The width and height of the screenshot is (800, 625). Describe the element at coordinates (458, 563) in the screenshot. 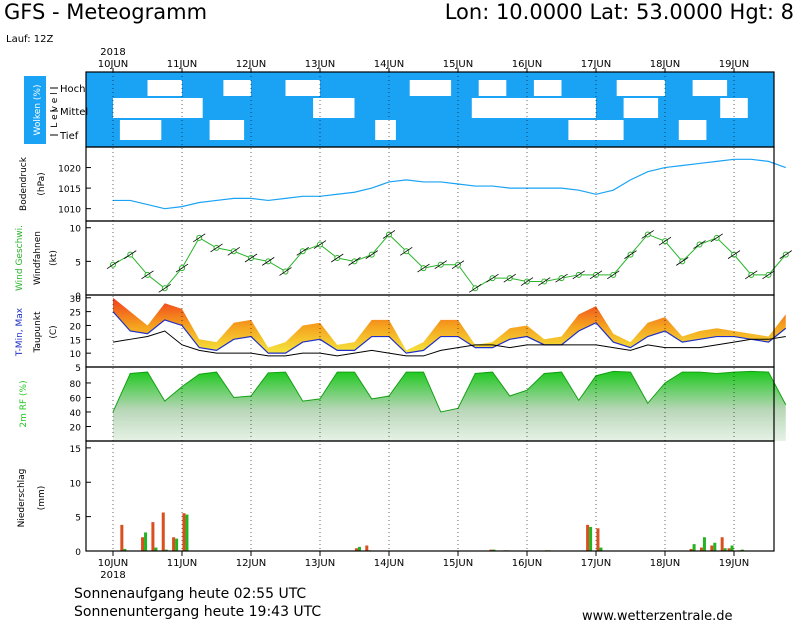

I see `date-label-bottom: 15JUN` at that location.